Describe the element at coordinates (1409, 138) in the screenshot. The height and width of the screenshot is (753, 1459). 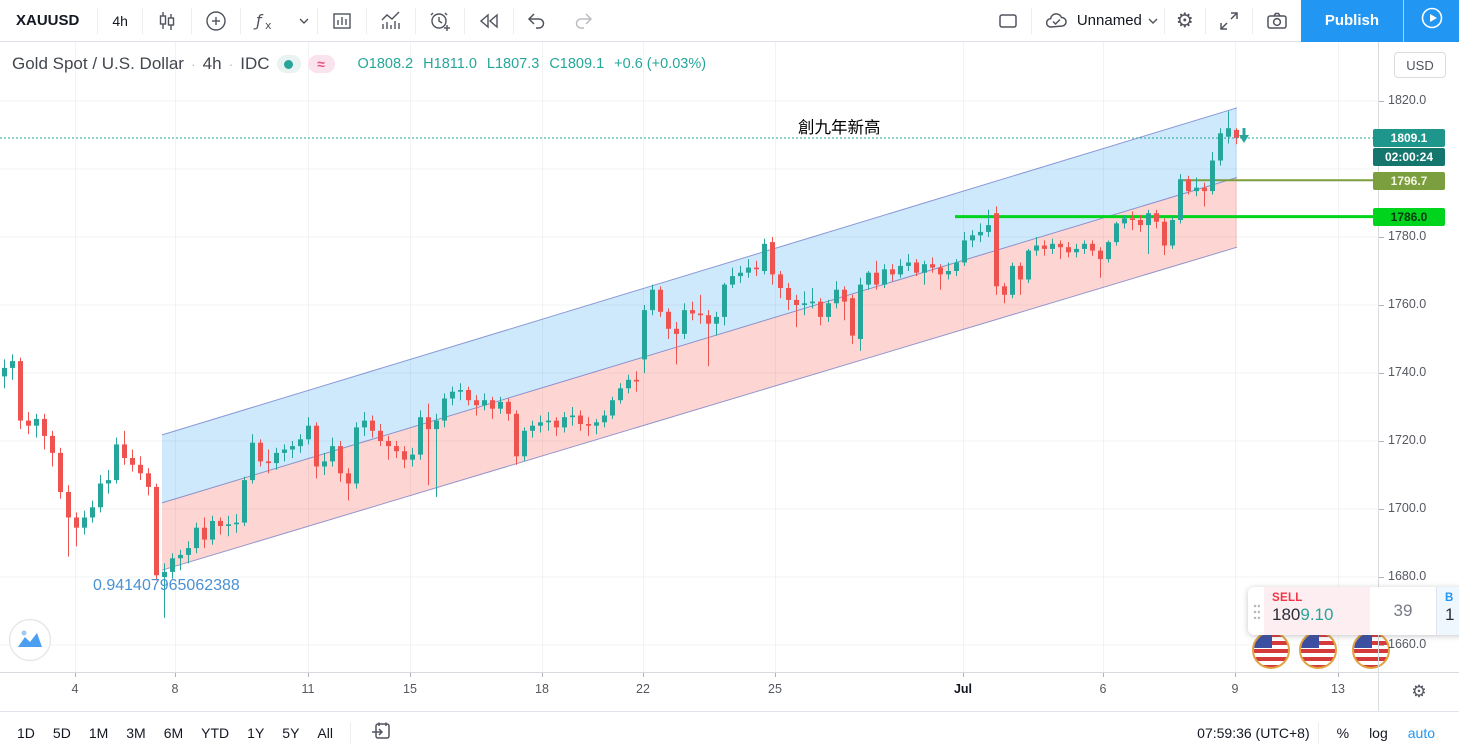
I see `last-price-badge: 1809.1` at that location.